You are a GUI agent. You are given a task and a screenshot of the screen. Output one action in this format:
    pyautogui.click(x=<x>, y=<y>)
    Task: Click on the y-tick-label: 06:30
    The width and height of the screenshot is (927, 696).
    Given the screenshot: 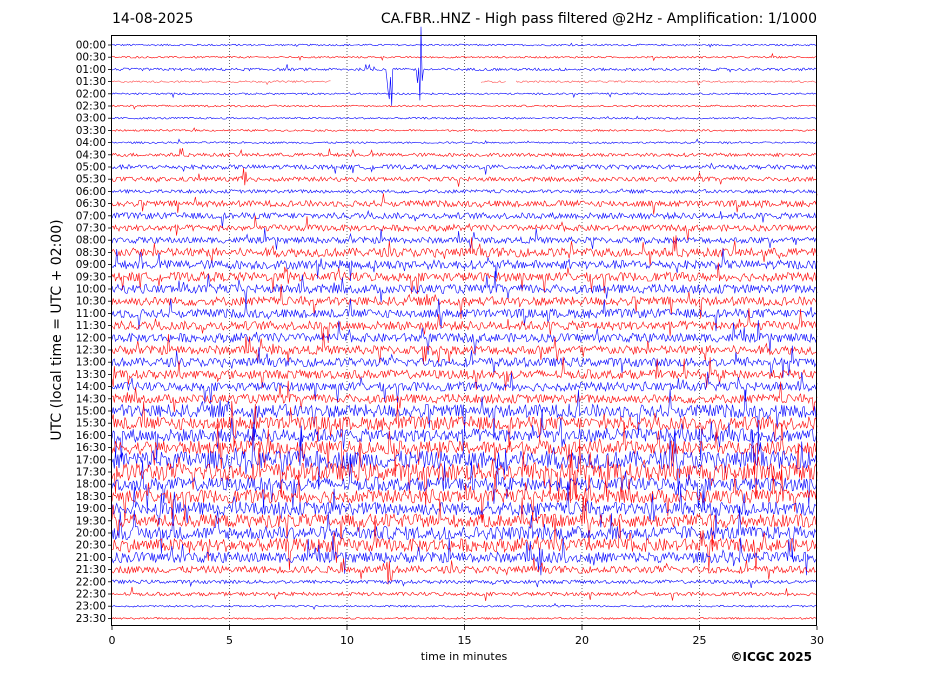 What is the action you would take?
    pyautogui.click(x=91, y=204)
    